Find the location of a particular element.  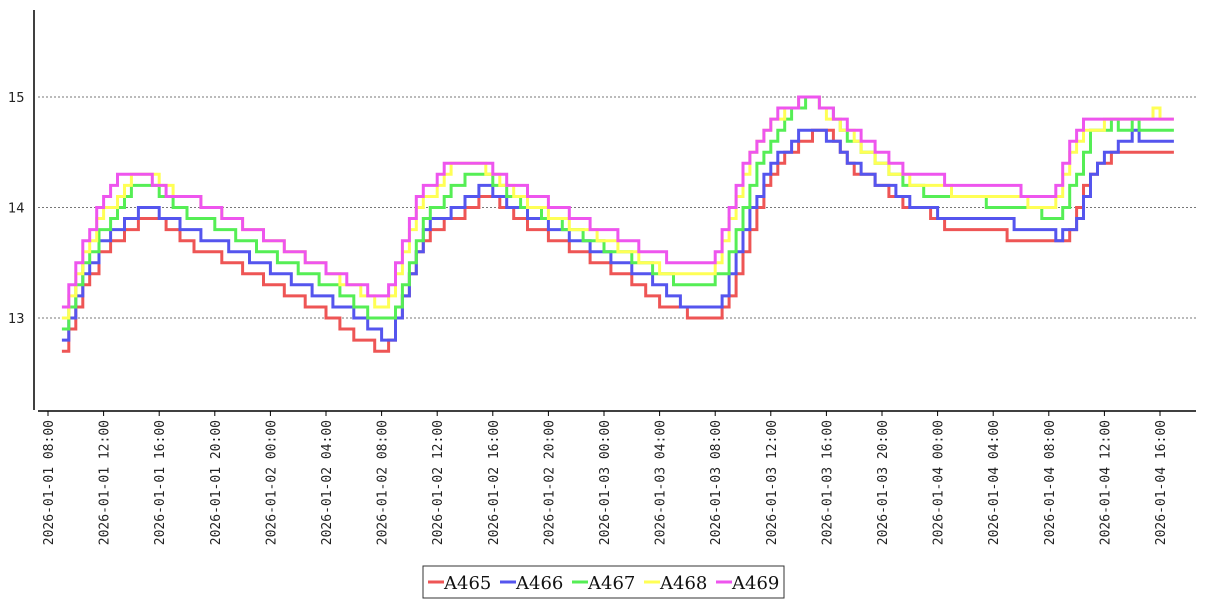

y-tick-label: 15 is located at coordinates (16, 98).